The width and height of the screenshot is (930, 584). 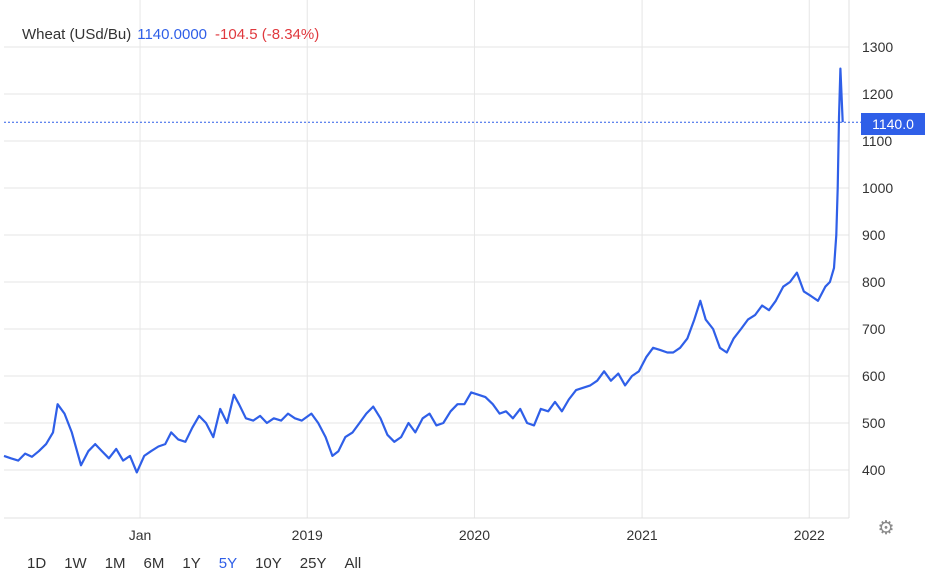 I want to click on x-tick-label: 2020, so click(x=474, y=535).